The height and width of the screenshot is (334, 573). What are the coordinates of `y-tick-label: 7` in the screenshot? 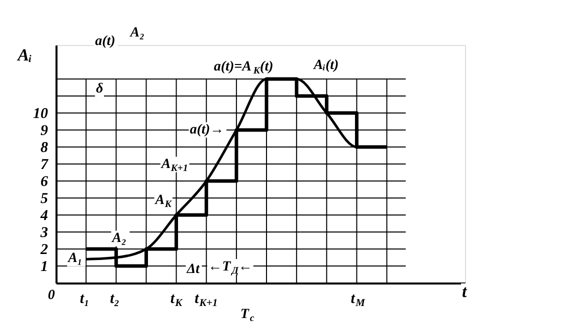 It's located at (44, 165).